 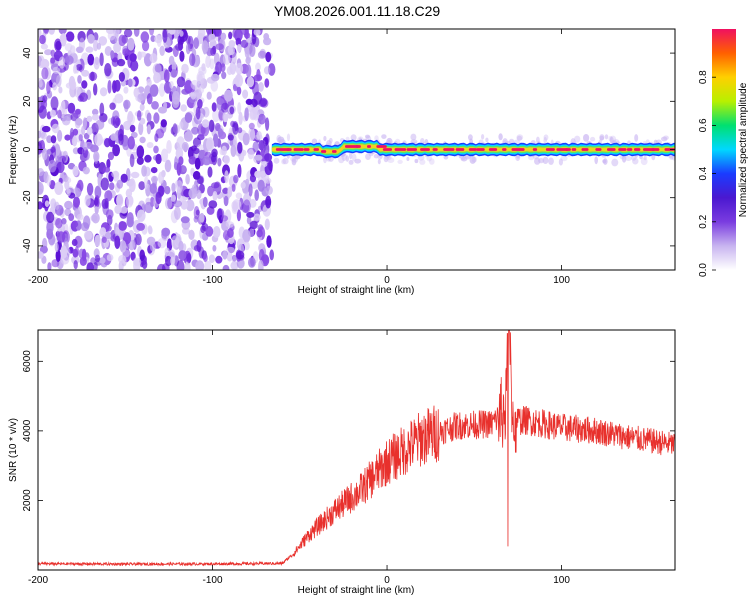 What do you see at coordinates (387, 580) in the screenshot?
I see `x-tick-label: 0` at bounding box center [387, 580].